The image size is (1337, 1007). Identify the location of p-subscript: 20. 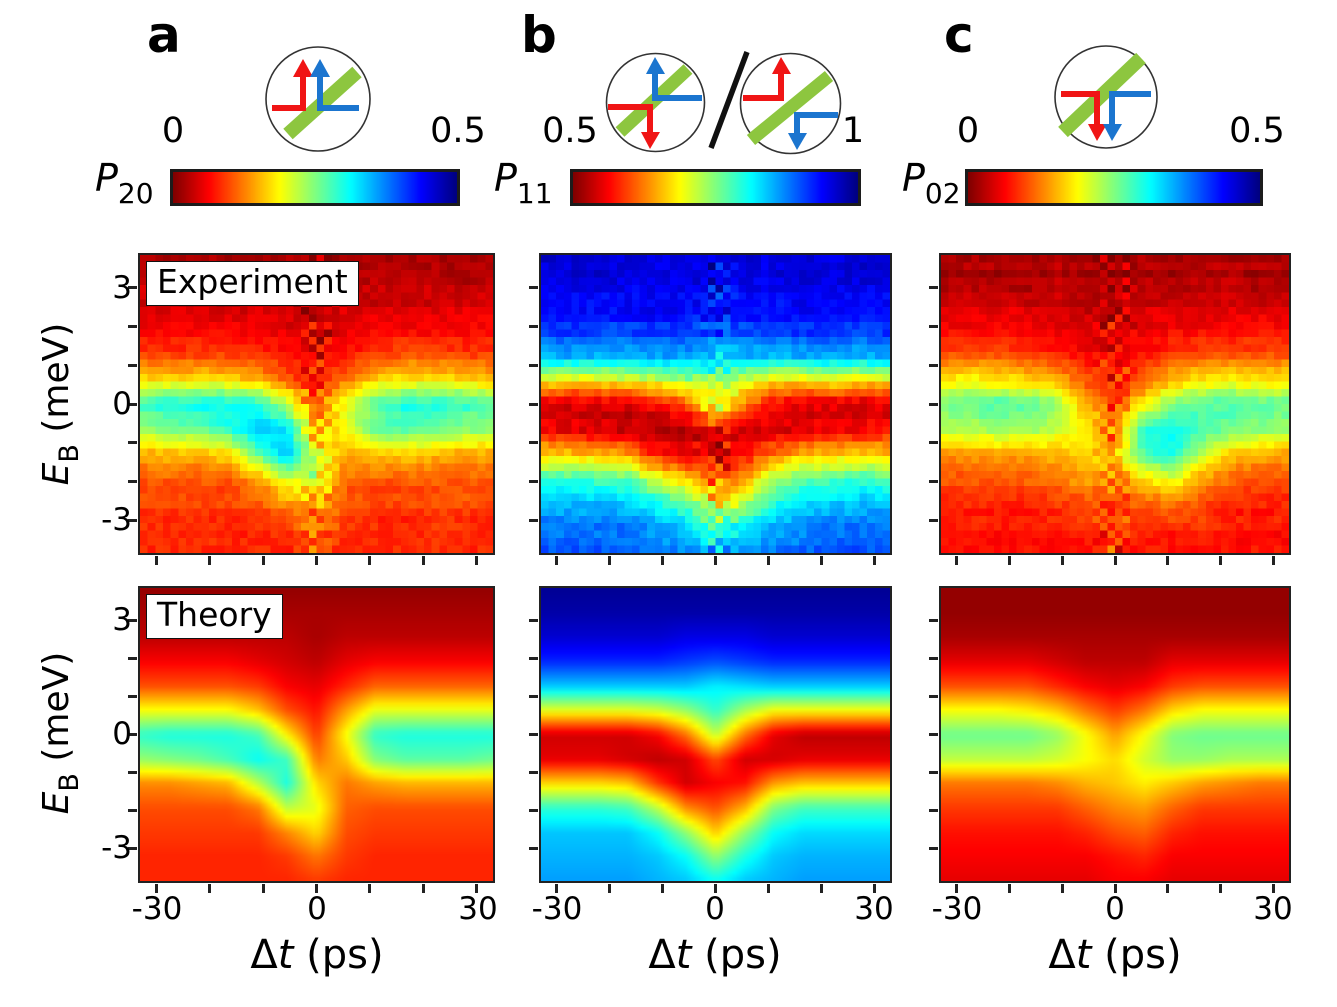
(135, 193).